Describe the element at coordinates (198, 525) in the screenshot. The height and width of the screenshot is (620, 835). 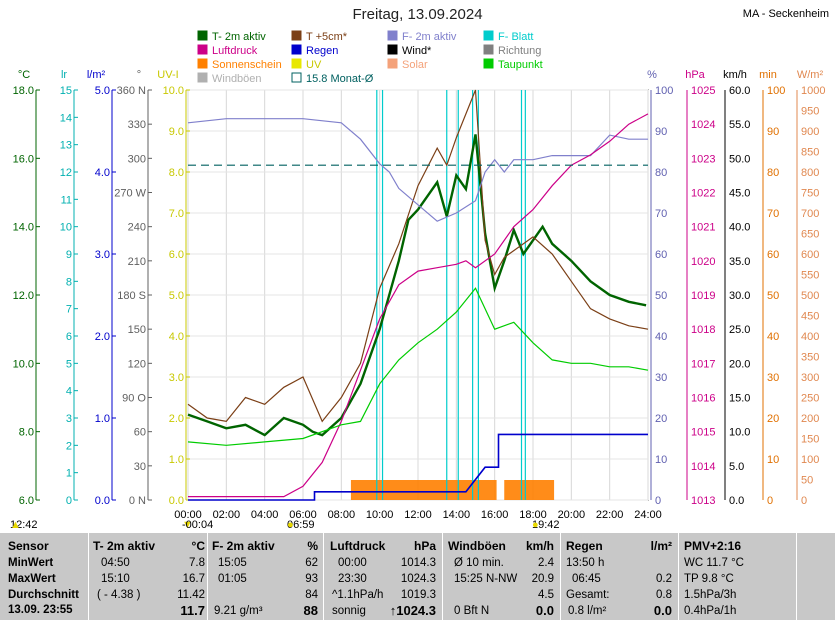
I see `moonset-label: ▼ -00:04` at that location.